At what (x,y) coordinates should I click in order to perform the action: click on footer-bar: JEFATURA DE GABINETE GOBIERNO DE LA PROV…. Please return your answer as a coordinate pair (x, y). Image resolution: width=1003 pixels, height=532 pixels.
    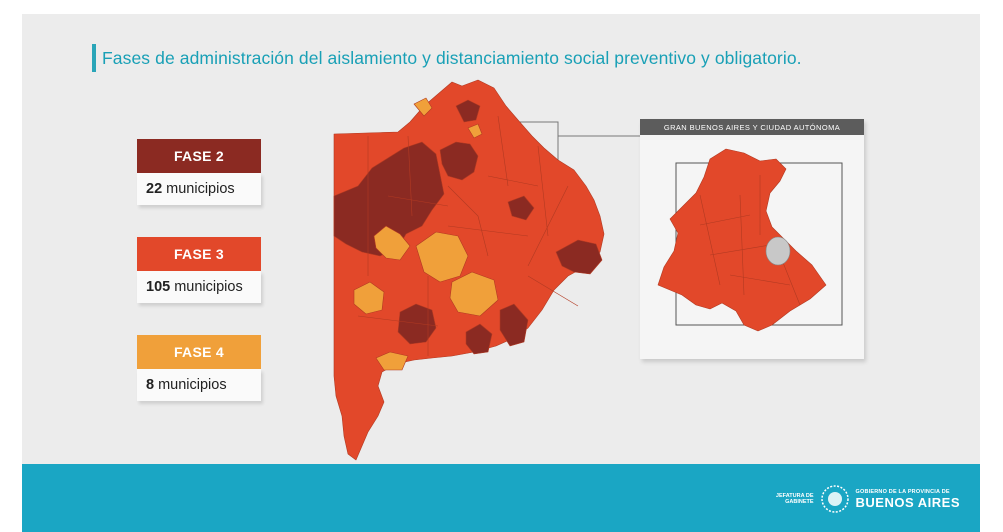
    Looking at the image, I should click on (501, 498).